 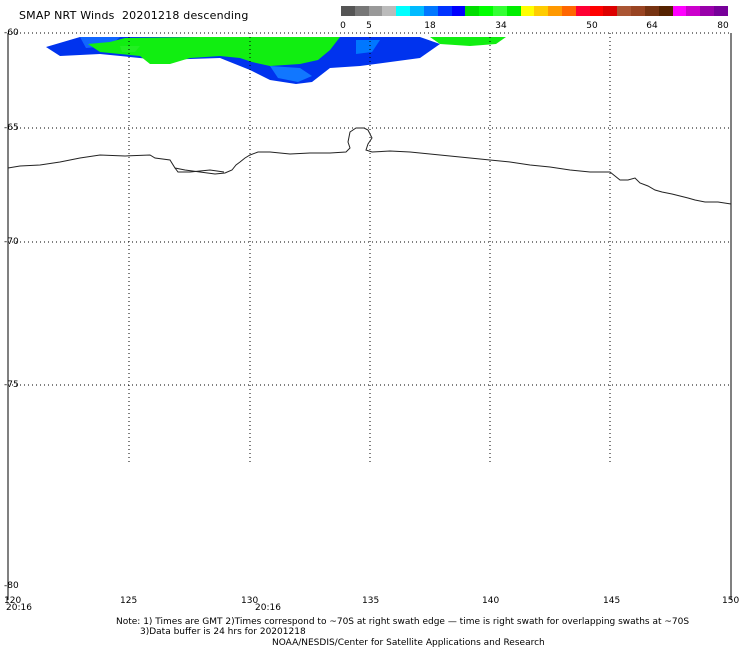 What do you see at coordinates (430, 26) in the screenshot?
I see `colorbar-tick-label: 18` at bounding box center [430, 26].